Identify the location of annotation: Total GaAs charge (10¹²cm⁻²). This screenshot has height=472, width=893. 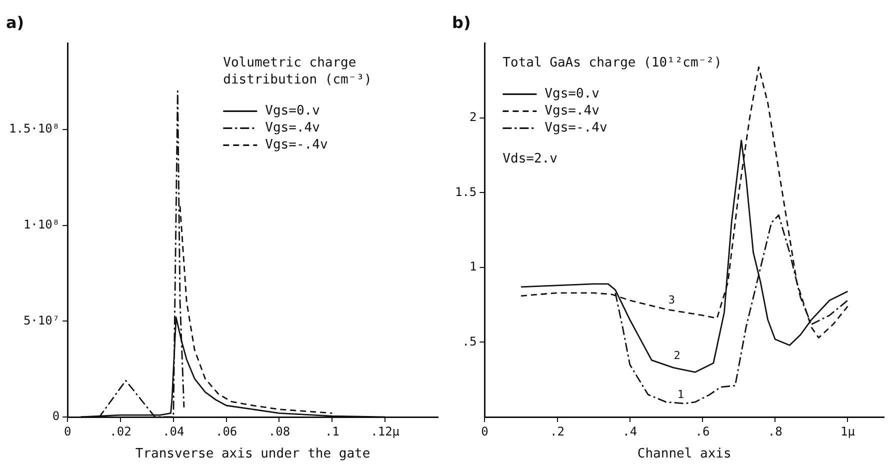
(612, 63).